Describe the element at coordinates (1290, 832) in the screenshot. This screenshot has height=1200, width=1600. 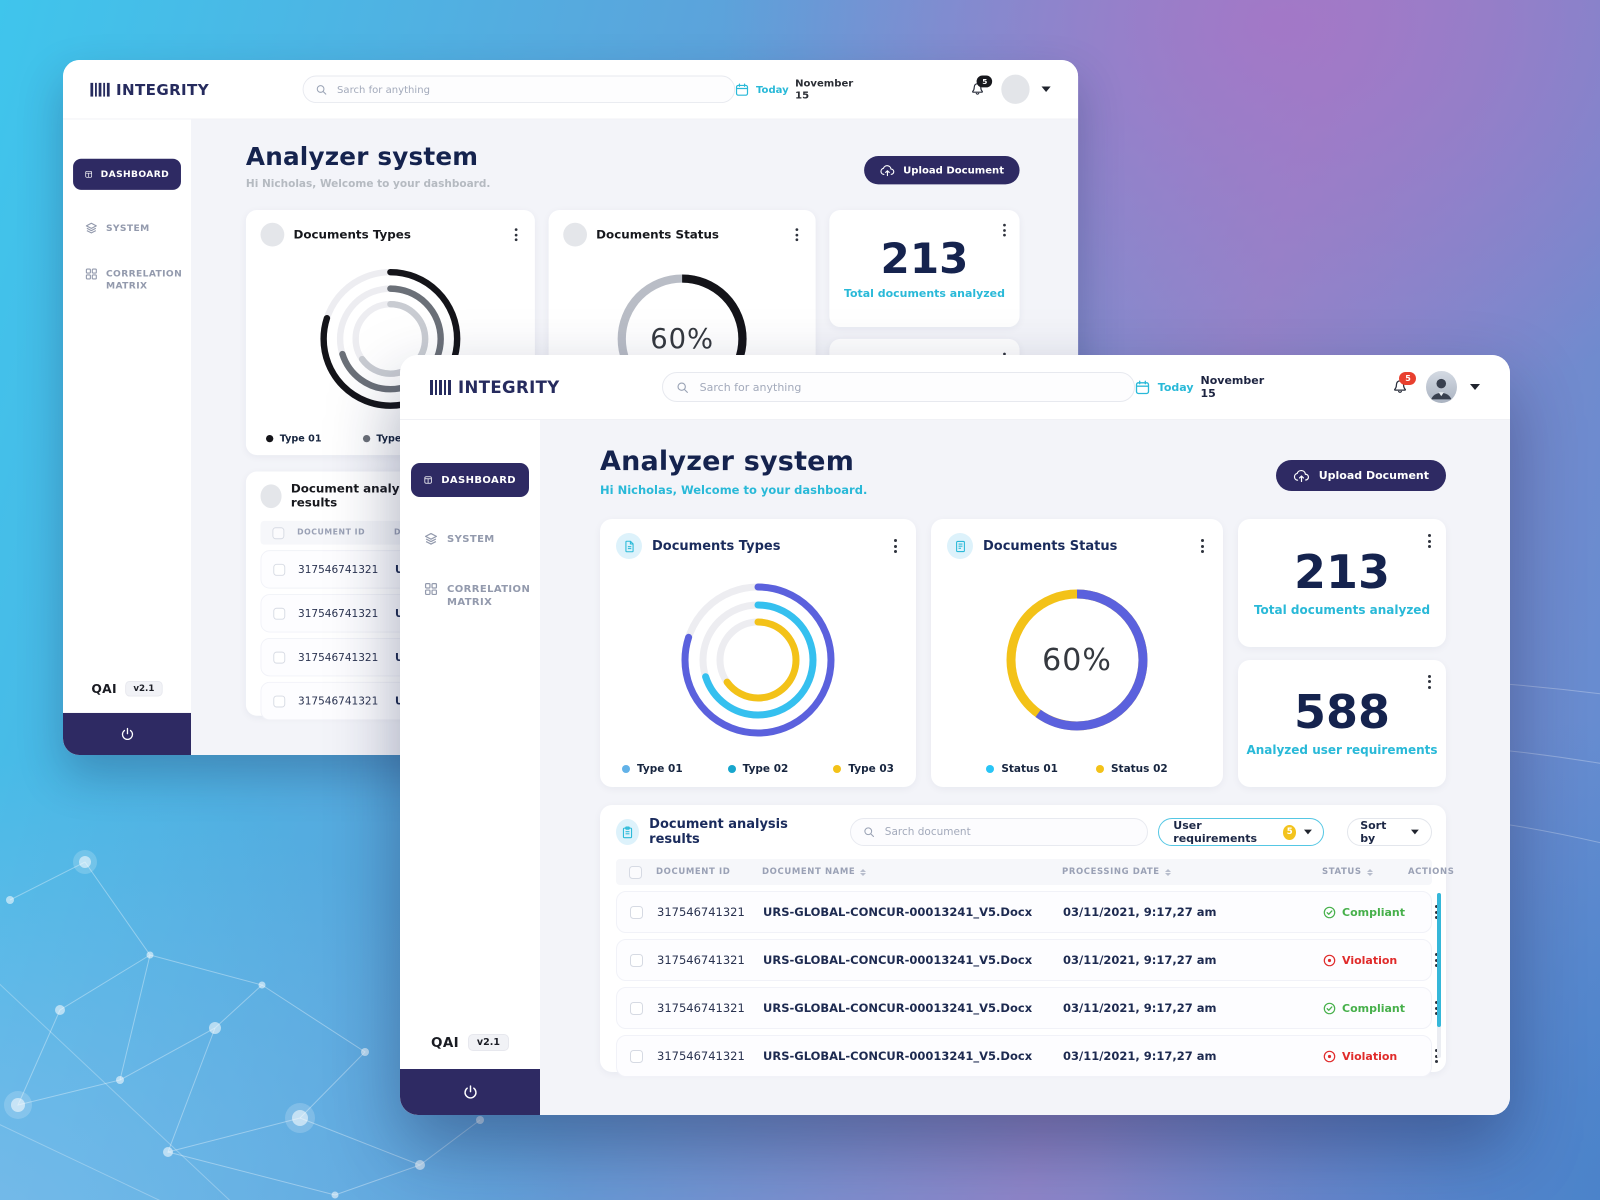
I see `filter-count-badge: 5` at that location.